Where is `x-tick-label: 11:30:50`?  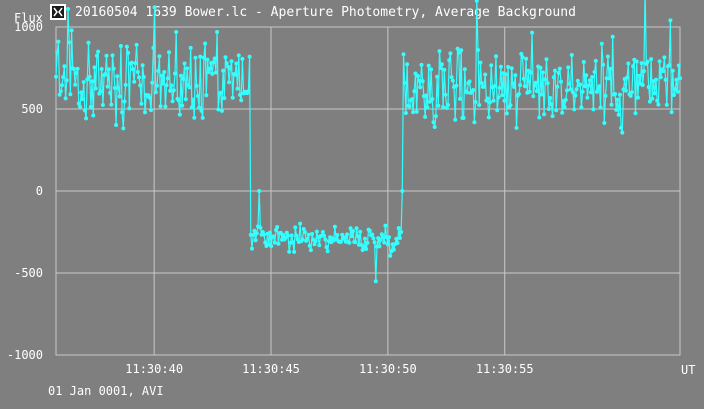 x-tick-label: 11:30:50 is located at coordinates (388, 369).